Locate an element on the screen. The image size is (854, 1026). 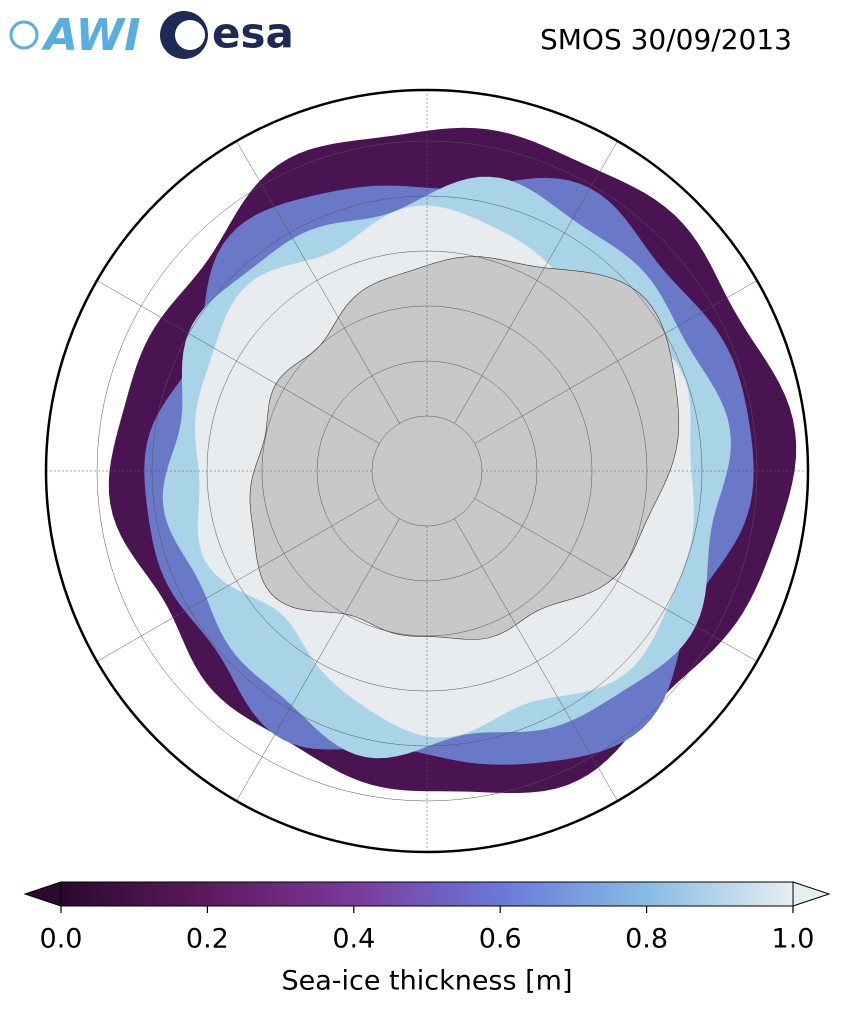
colorbar-tick-label: 0.8 is located at coordinates (646, 939).